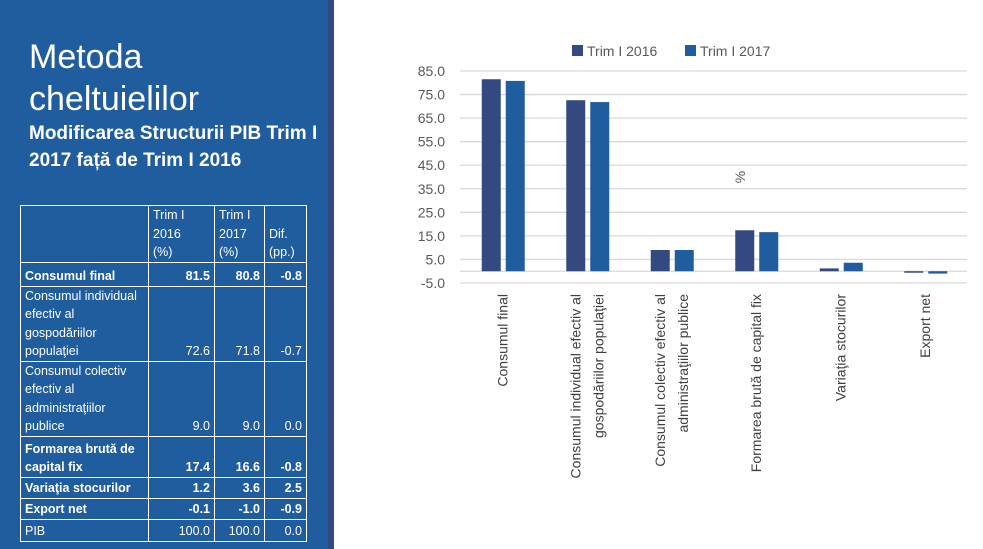 This screenshot has height=549, width=983. What do you see at coordinates (167, 233) in the screenshot?
I see `header-line: 2016` at bounding box center [167, 233].